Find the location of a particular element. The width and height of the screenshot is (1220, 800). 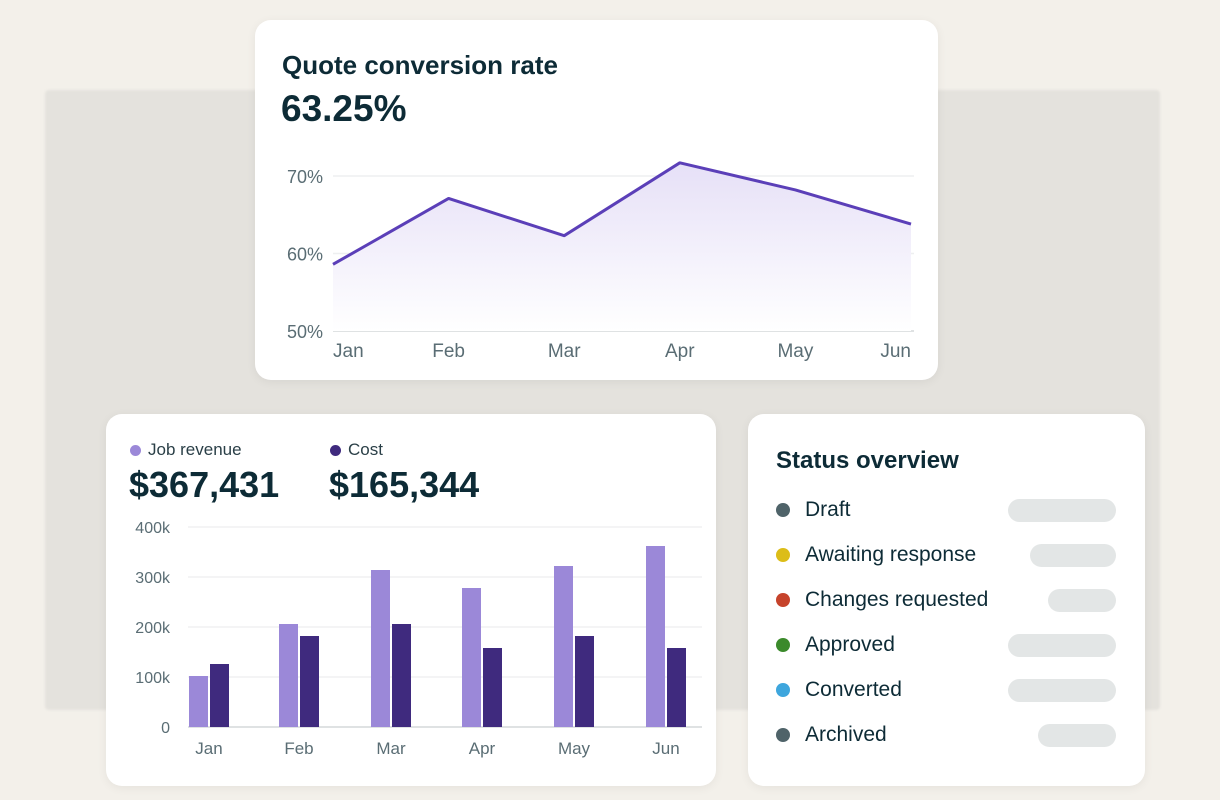

status-label: Approved is located at coordinates (850, 644).